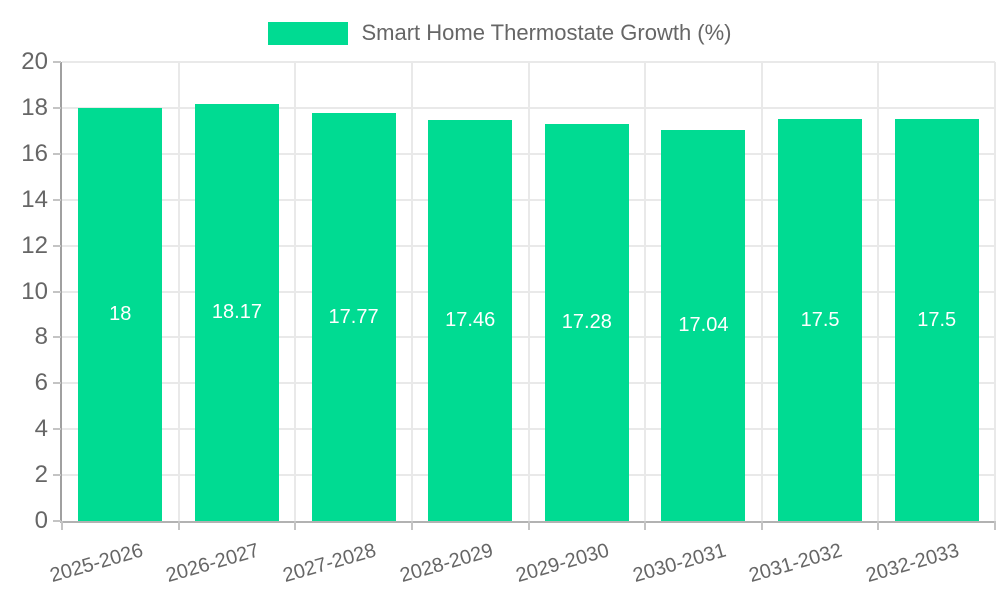 Image resolution: width=1000 pixels, height=600 pixels. Describe the element at coordinates (546, 32) in the screenshot. I see `legend-label: Smart Home Thermostate Growth (%)` at that location.